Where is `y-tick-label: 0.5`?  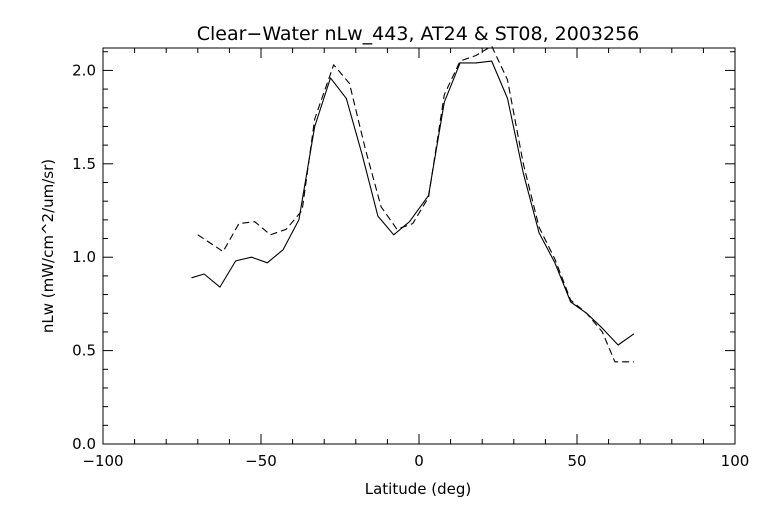
y-tick-label: 0.5 is located at coordinates (84, 351).